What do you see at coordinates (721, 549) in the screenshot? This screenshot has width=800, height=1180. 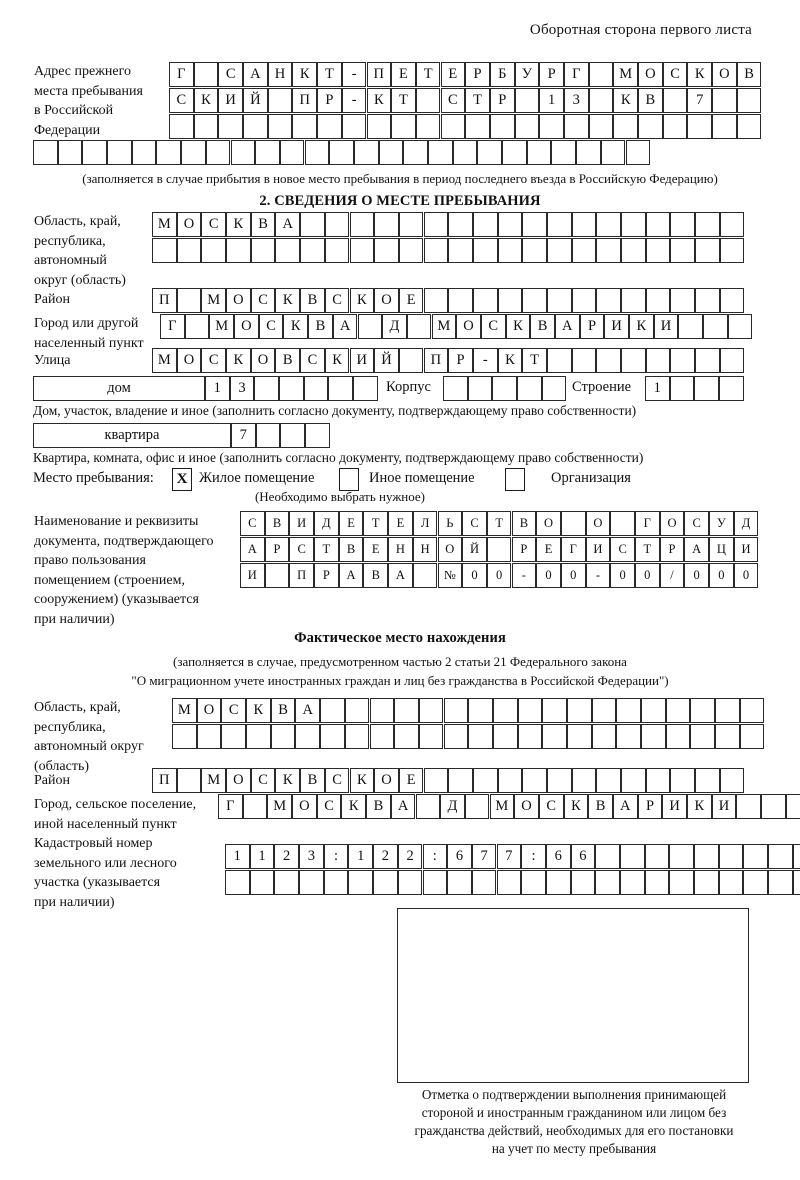 I see `char-cell: Ц` at bounding box center [721, 549].